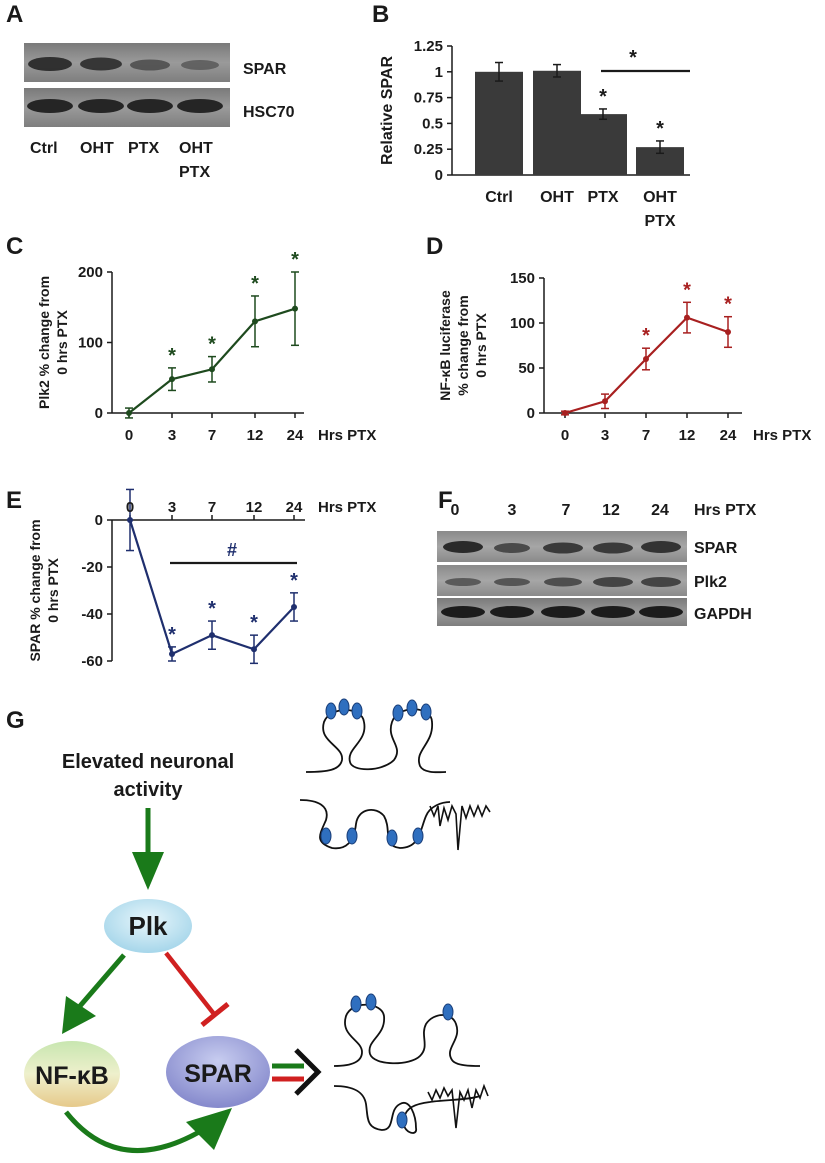 The height and width of the screenshot is (1163, 825). I want to click on y-tick-label: 200, so click(90, 272).